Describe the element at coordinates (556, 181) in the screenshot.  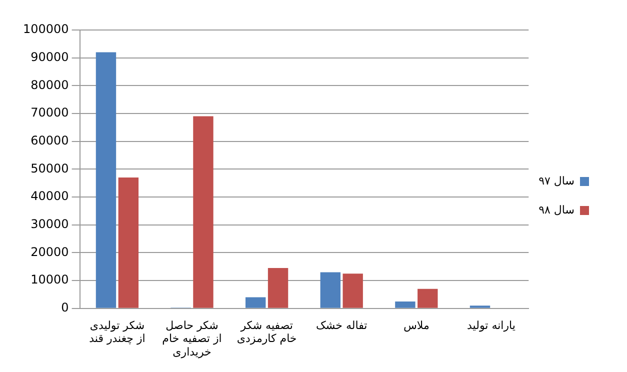
I see `legend-label: سال ۹۷` at that location.